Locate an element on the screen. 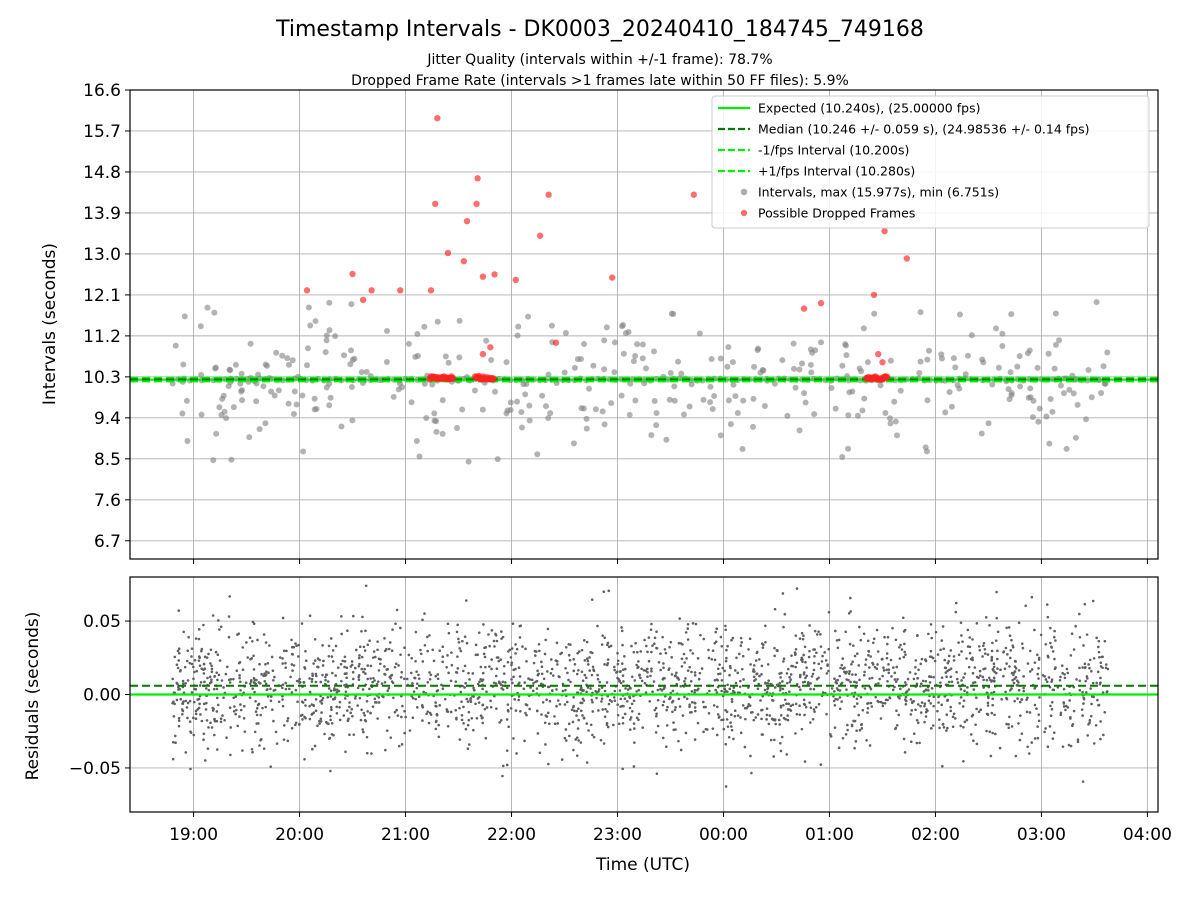  residuals-y-tick-label: −0.05 is located at coordinates (95, 769).